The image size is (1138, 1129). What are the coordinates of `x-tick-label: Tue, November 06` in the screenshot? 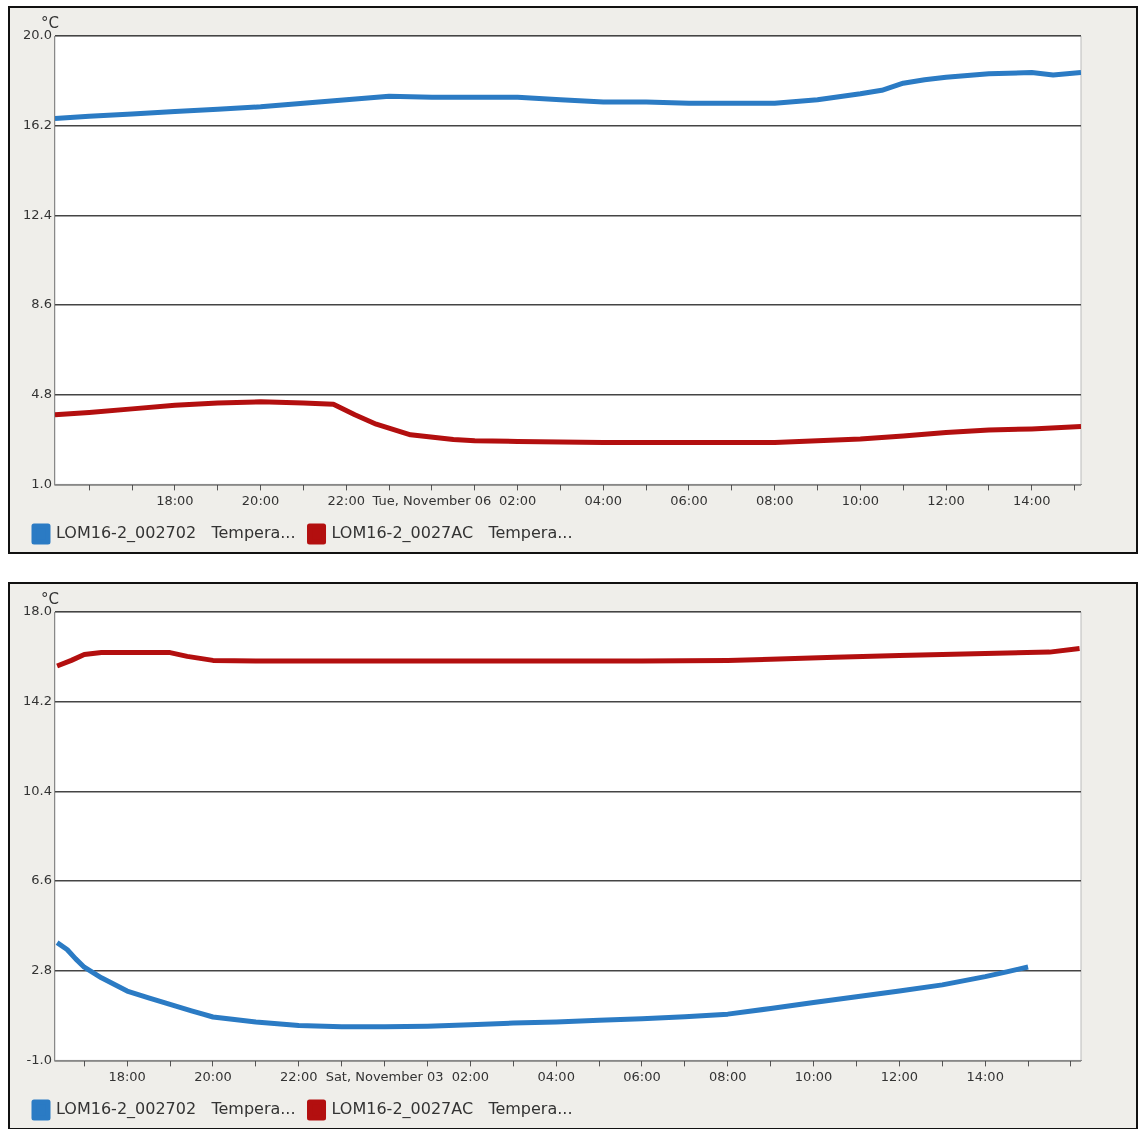 It's located at (431, 500).